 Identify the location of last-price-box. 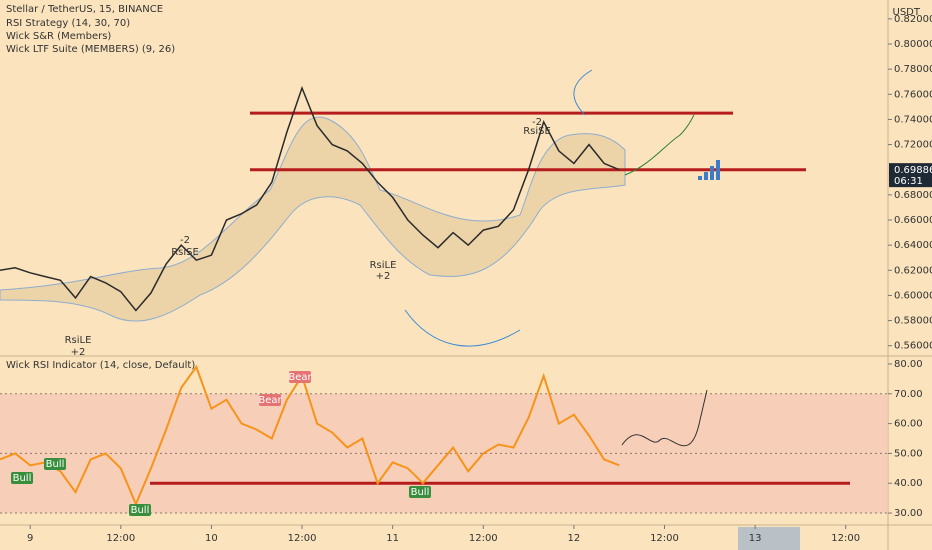
(910, 175).